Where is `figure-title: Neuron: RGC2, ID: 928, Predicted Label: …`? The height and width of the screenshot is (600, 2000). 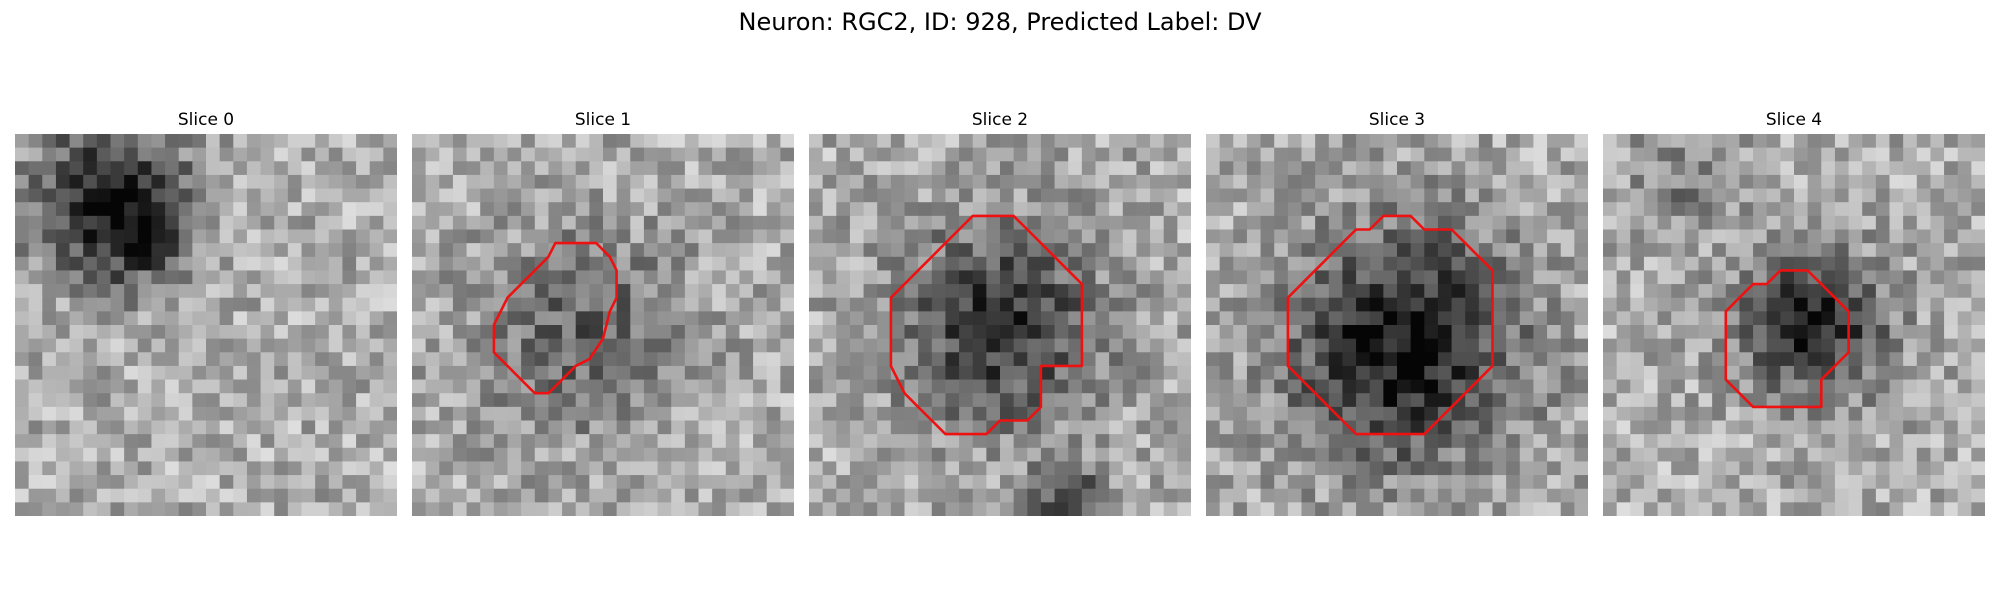
figure-title: Neuron: RGC2, ID: 928, Predicted Label: … is located at coordinates (1000, 22).